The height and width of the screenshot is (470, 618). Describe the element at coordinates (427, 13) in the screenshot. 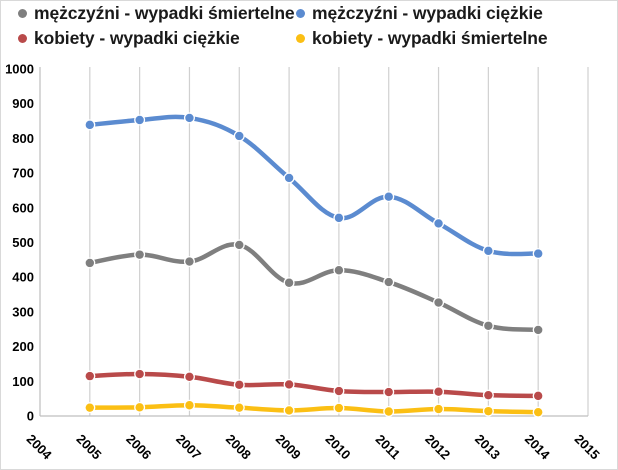

I see `legend-label: mężczyźni - wypadki ciężkie` at that location.